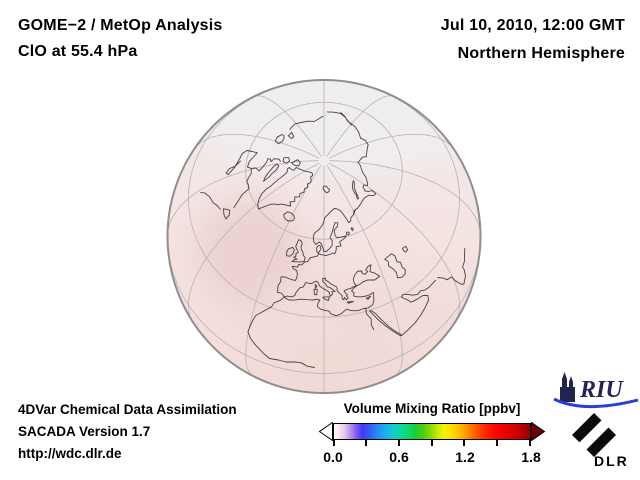  What do you see at coordinates (532, 25) in the screenshot?
I see `timestamp: Jul 10, 2010, 12:00 GMT` at bounding box center [532, 25].